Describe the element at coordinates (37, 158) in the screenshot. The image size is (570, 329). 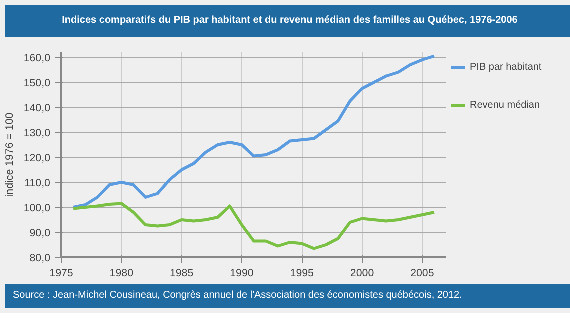
I see `y-tick-label: 120,0` at that location.